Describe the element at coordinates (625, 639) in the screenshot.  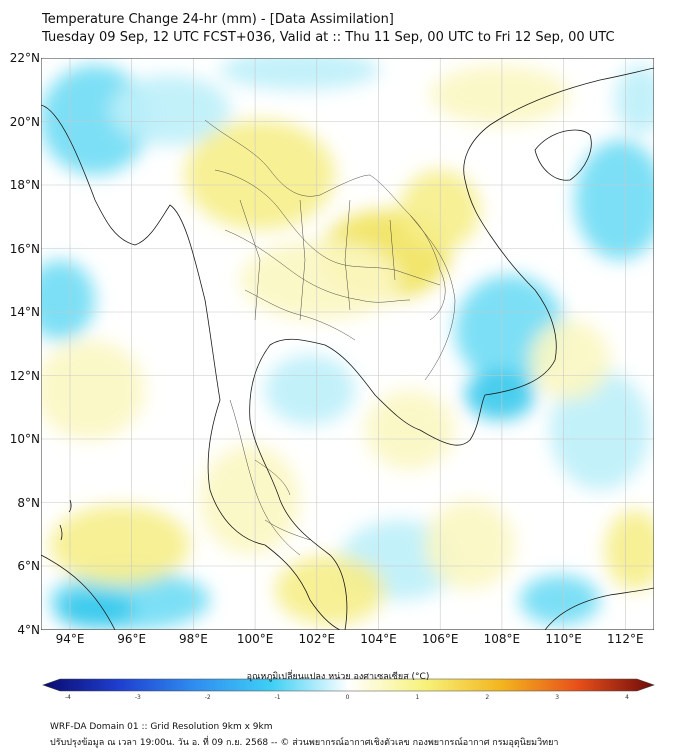
I see `lon-label: 112°E` at that location.